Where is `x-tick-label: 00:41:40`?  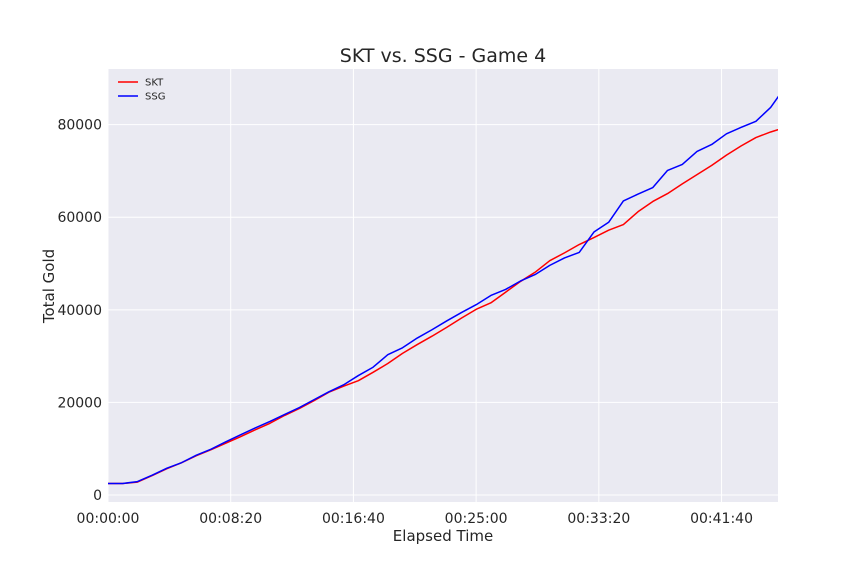 x-tick-label: 00:41:40 is located at coordinates (721, 519).